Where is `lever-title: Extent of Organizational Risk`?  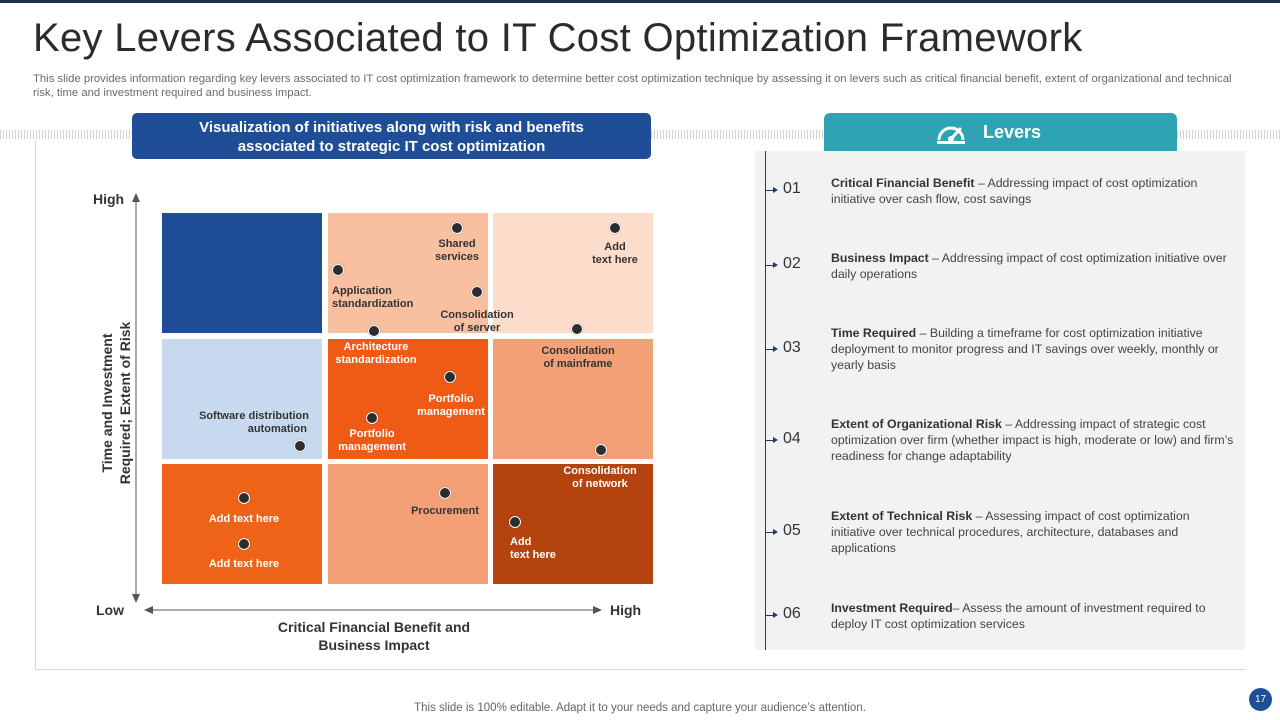 lever-title: Extent of Organizational Risk is located at coordinates (916, 424).